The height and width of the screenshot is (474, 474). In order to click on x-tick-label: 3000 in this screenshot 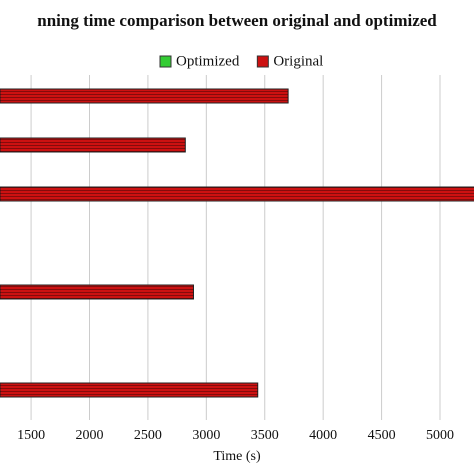, I will do `click(206, 435)`.